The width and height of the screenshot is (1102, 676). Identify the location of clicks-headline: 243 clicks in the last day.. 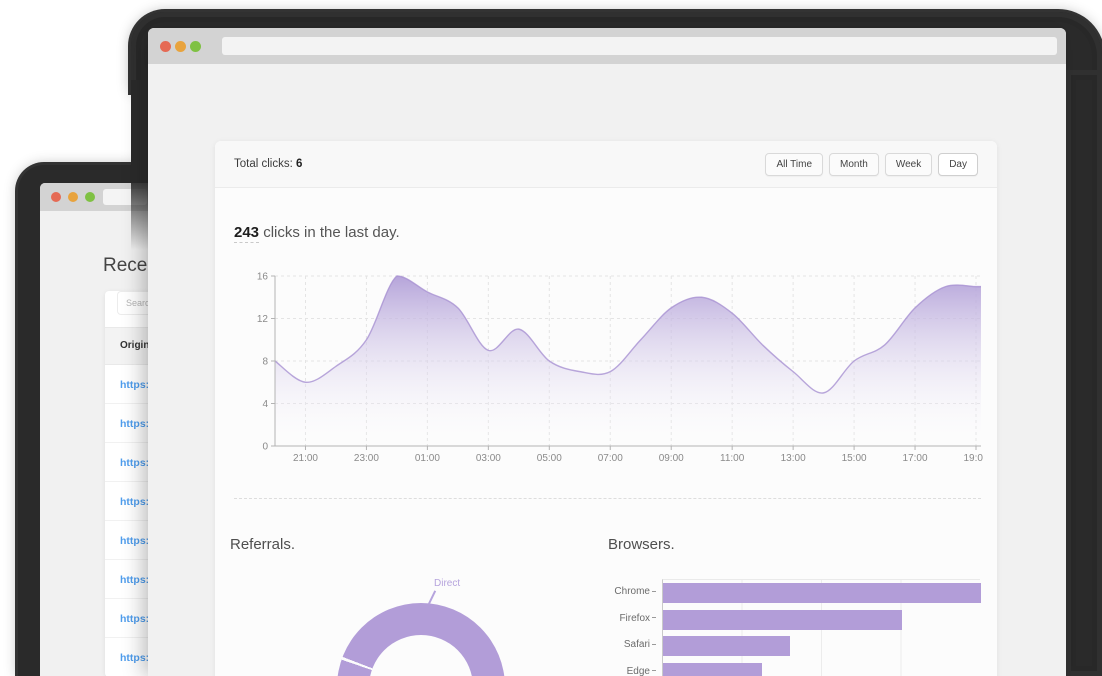
(317, 233).